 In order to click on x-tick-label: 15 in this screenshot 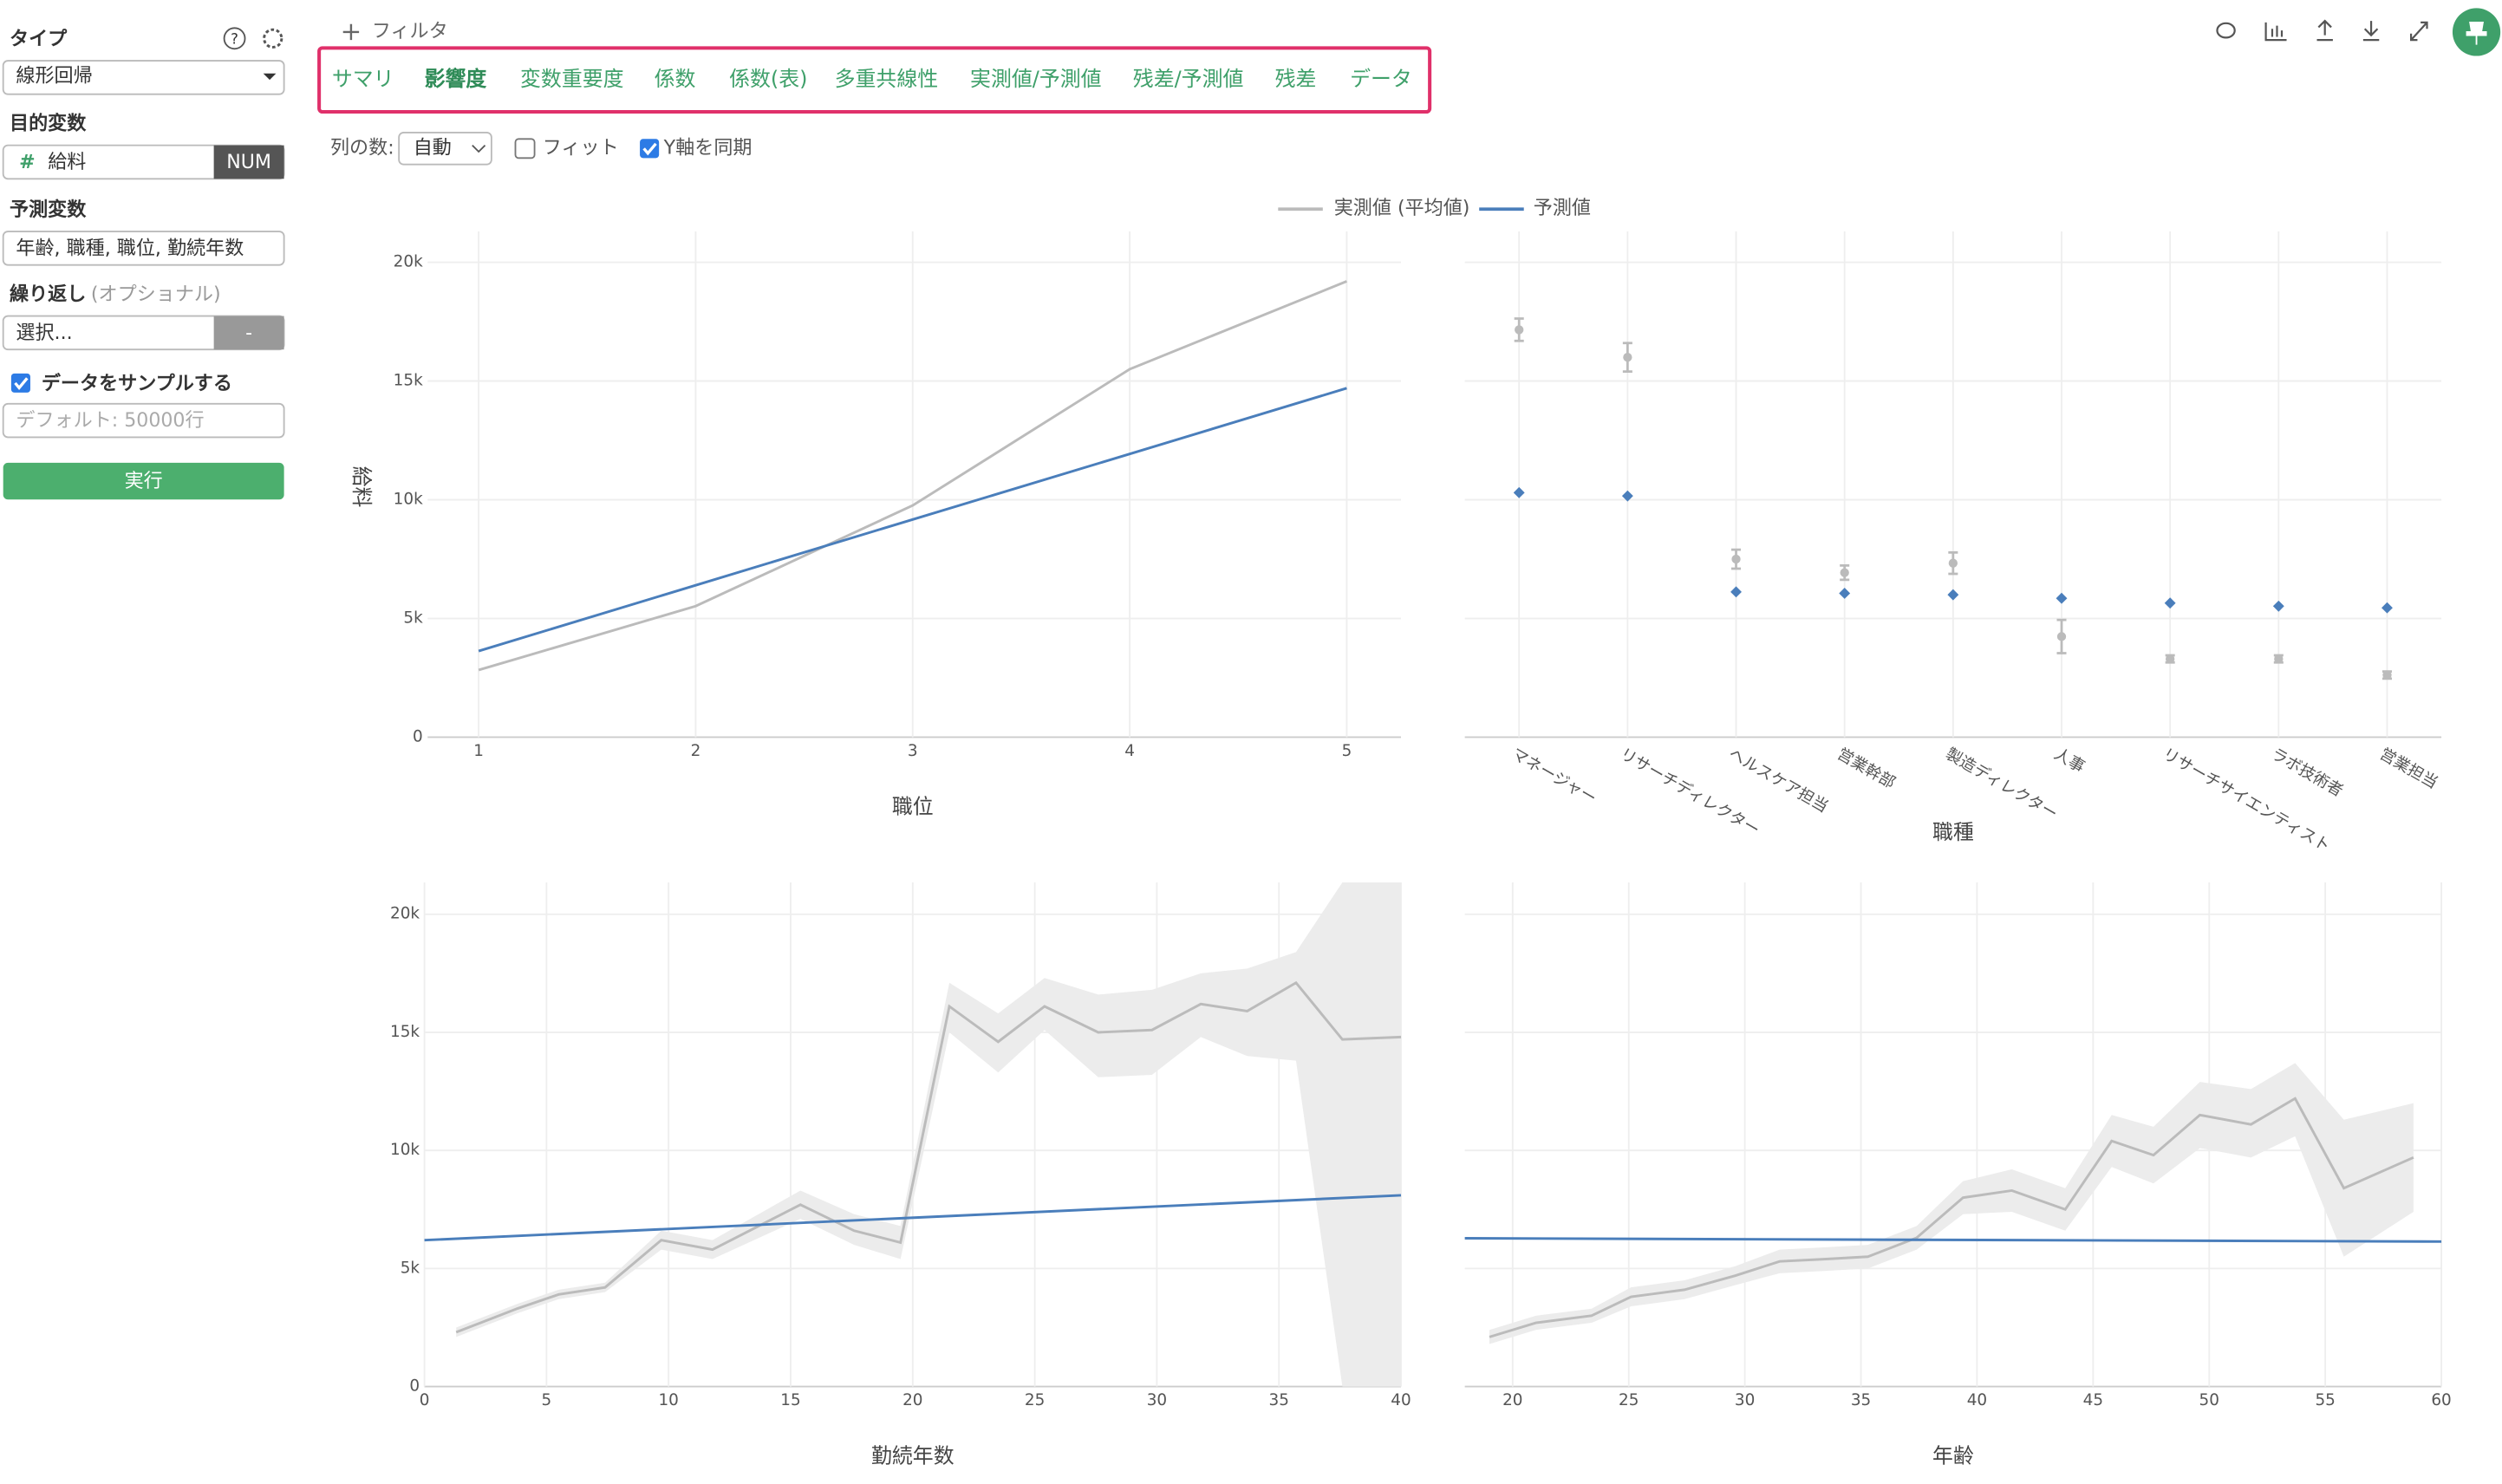, I will do `click(790, 1400)`.